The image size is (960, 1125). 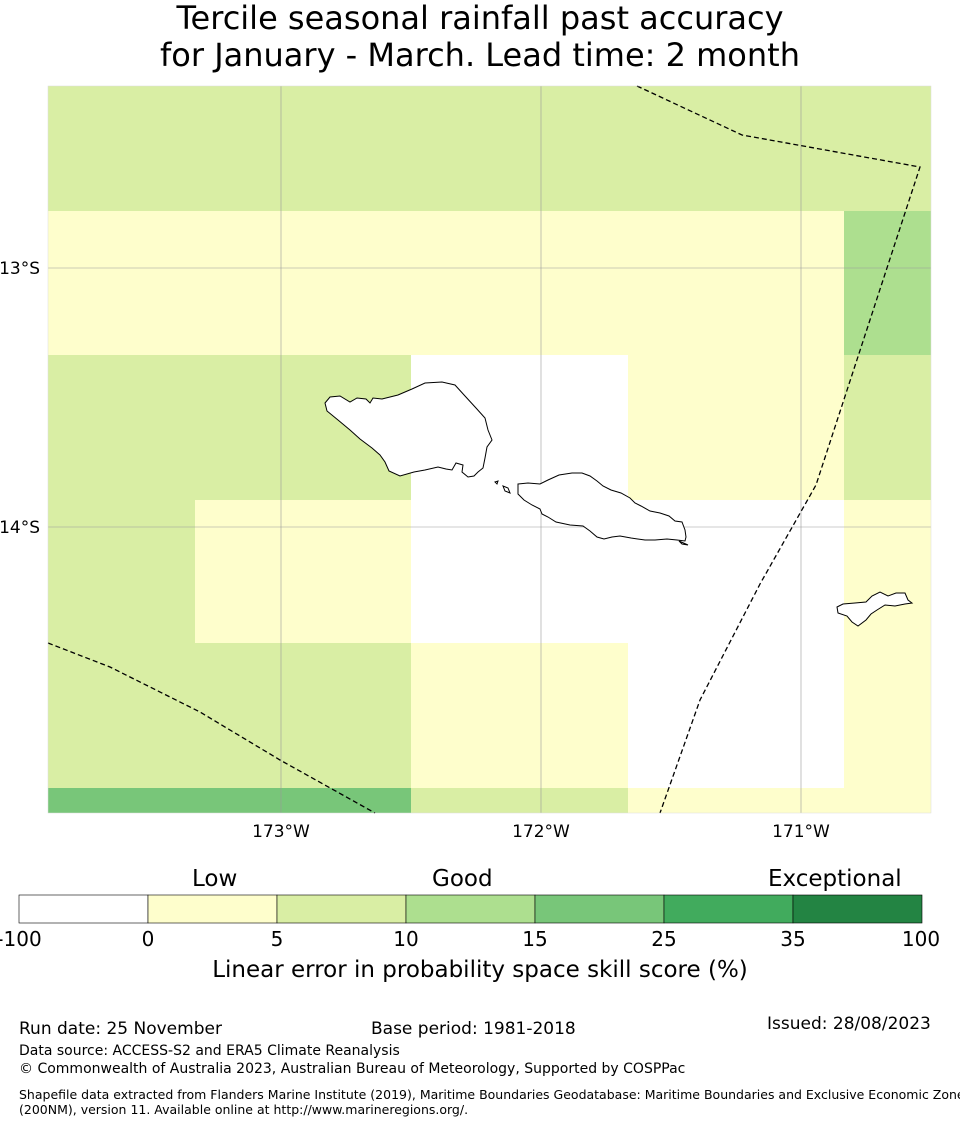 I want to click on coastlines, so click(x=619, y=504).